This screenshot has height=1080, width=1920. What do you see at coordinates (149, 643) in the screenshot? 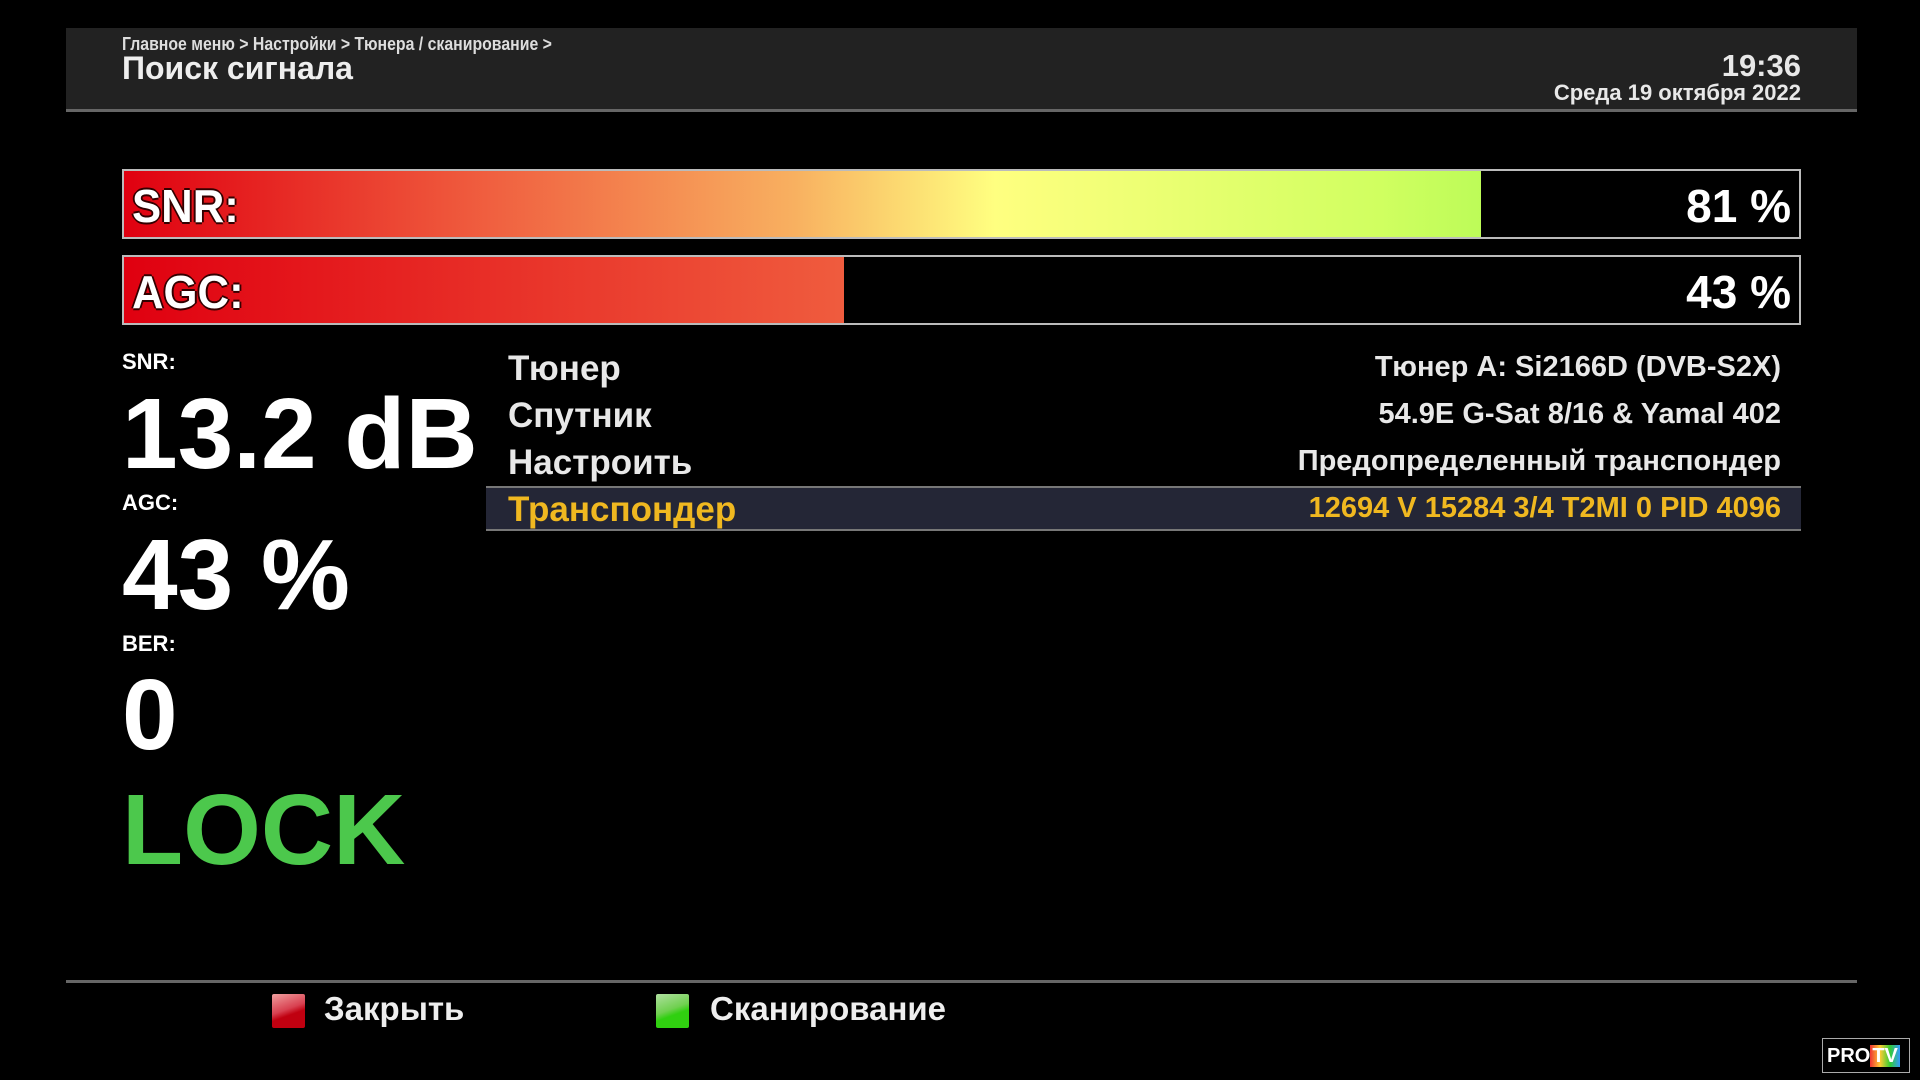
I see `ber-label: BER:` at bounding box center [149, 643].